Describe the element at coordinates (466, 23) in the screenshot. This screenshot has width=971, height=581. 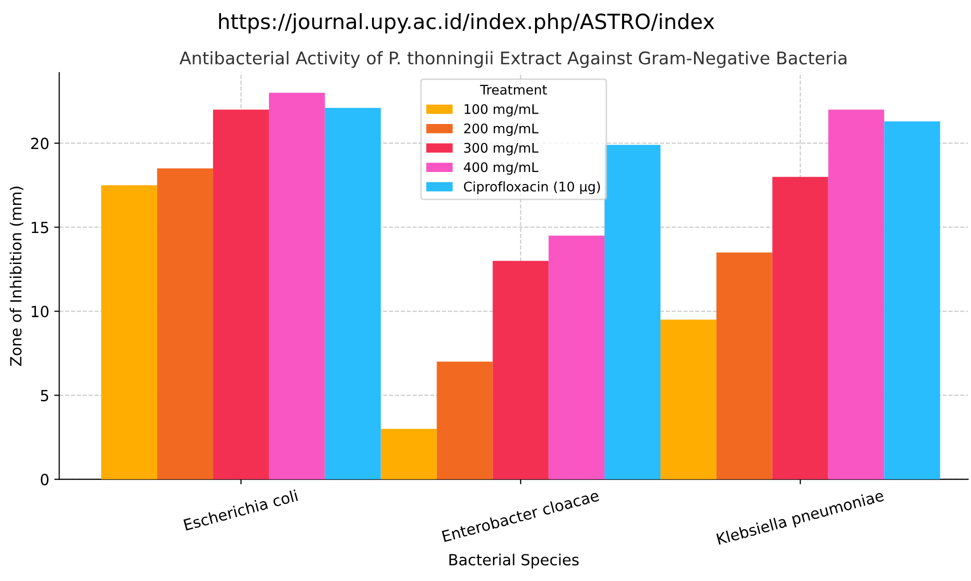
I see `text: https://journal.upy.ac.id/index.php/ASTRO/index` at that location.